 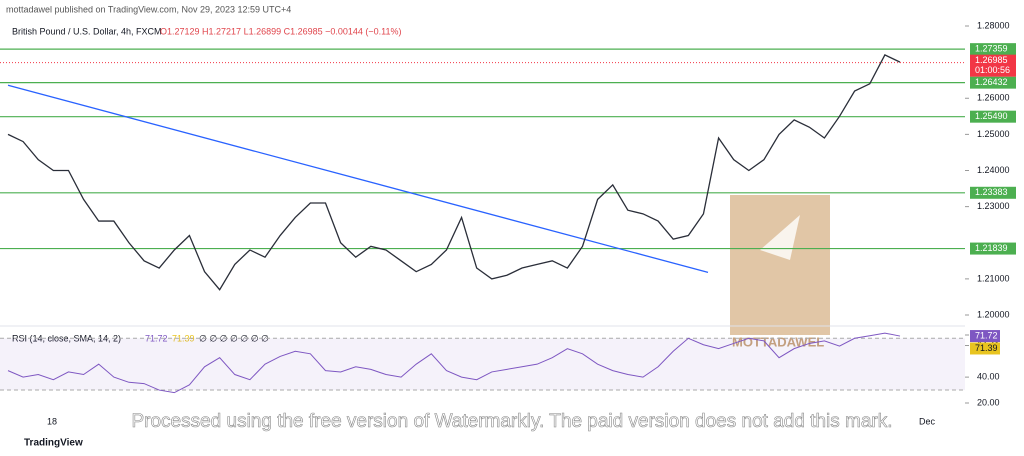 I want to click on y-tick-label: 1.23000, so click(x=993, y=206).